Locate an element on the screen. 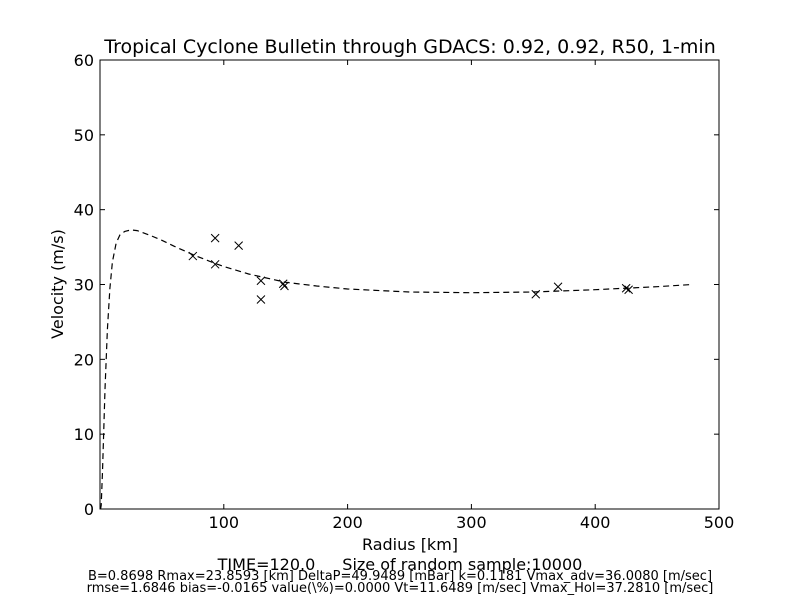 This screenshot has width=800, height=600. x-tick-label: 400 is located at coordinates (595, 522).